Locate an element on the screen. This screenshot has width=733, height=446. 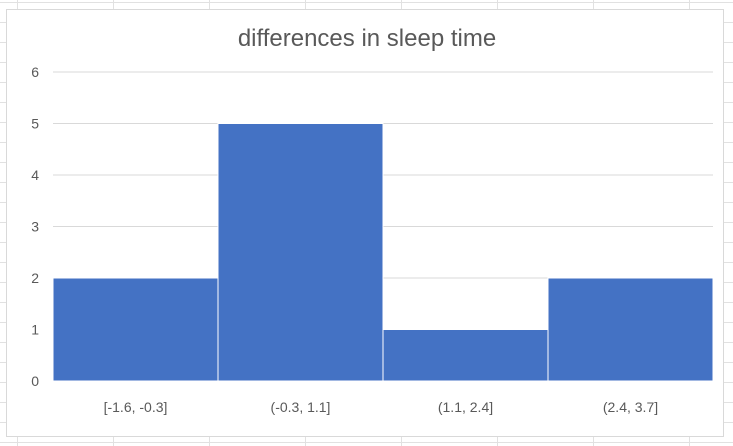
x-tick-label: [-1.6, -0.3] is located at coordinates (136, 407).